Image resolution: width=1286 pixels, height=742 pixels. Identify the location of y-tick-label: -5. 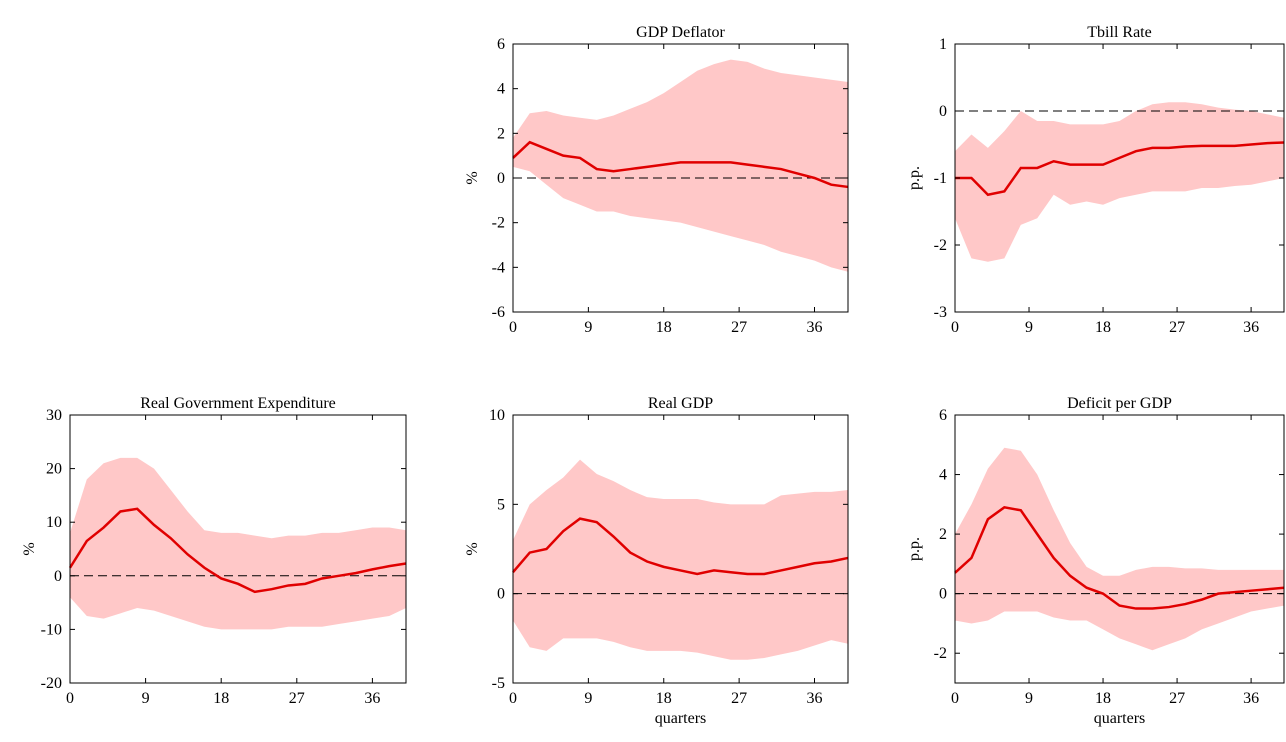
(498, 683).